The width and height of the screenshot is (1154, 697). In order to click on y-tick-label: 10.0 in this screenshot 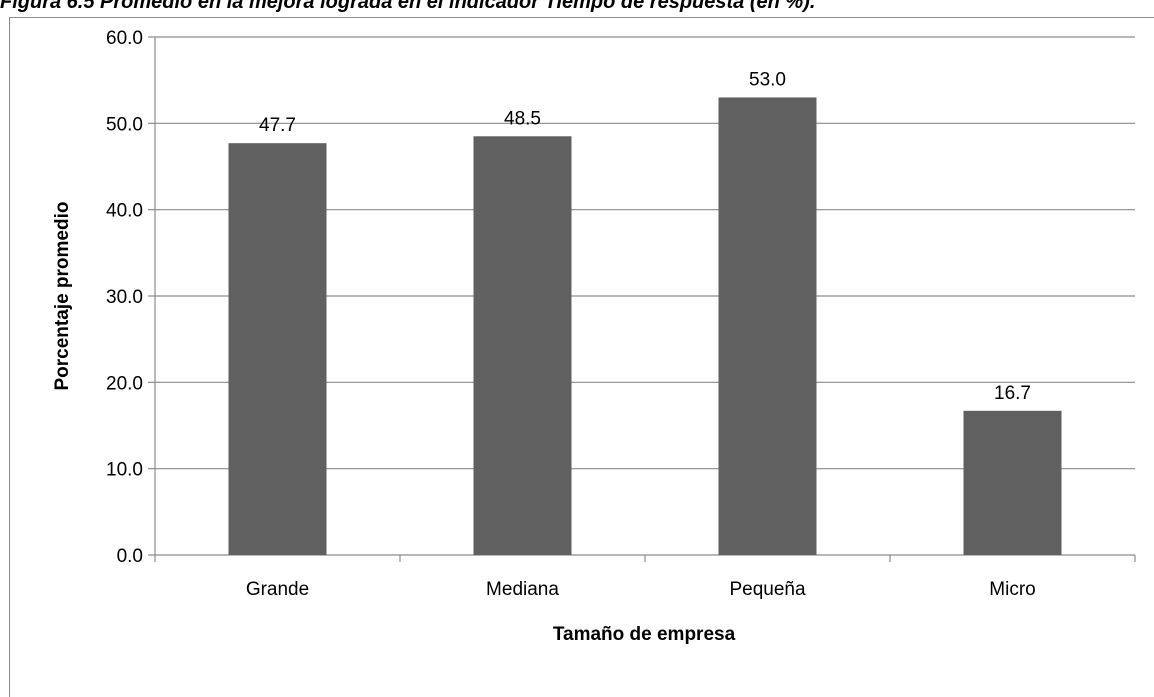, I will do `click(124, 470)`.